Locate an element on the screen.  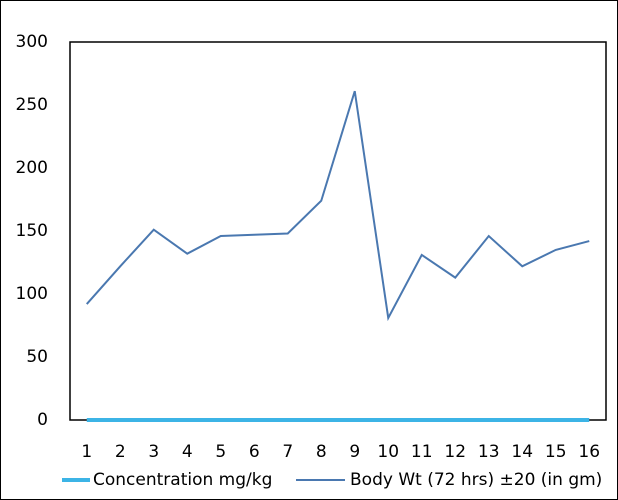
y-tick-label: 0 is located at coordinates (42, 420).